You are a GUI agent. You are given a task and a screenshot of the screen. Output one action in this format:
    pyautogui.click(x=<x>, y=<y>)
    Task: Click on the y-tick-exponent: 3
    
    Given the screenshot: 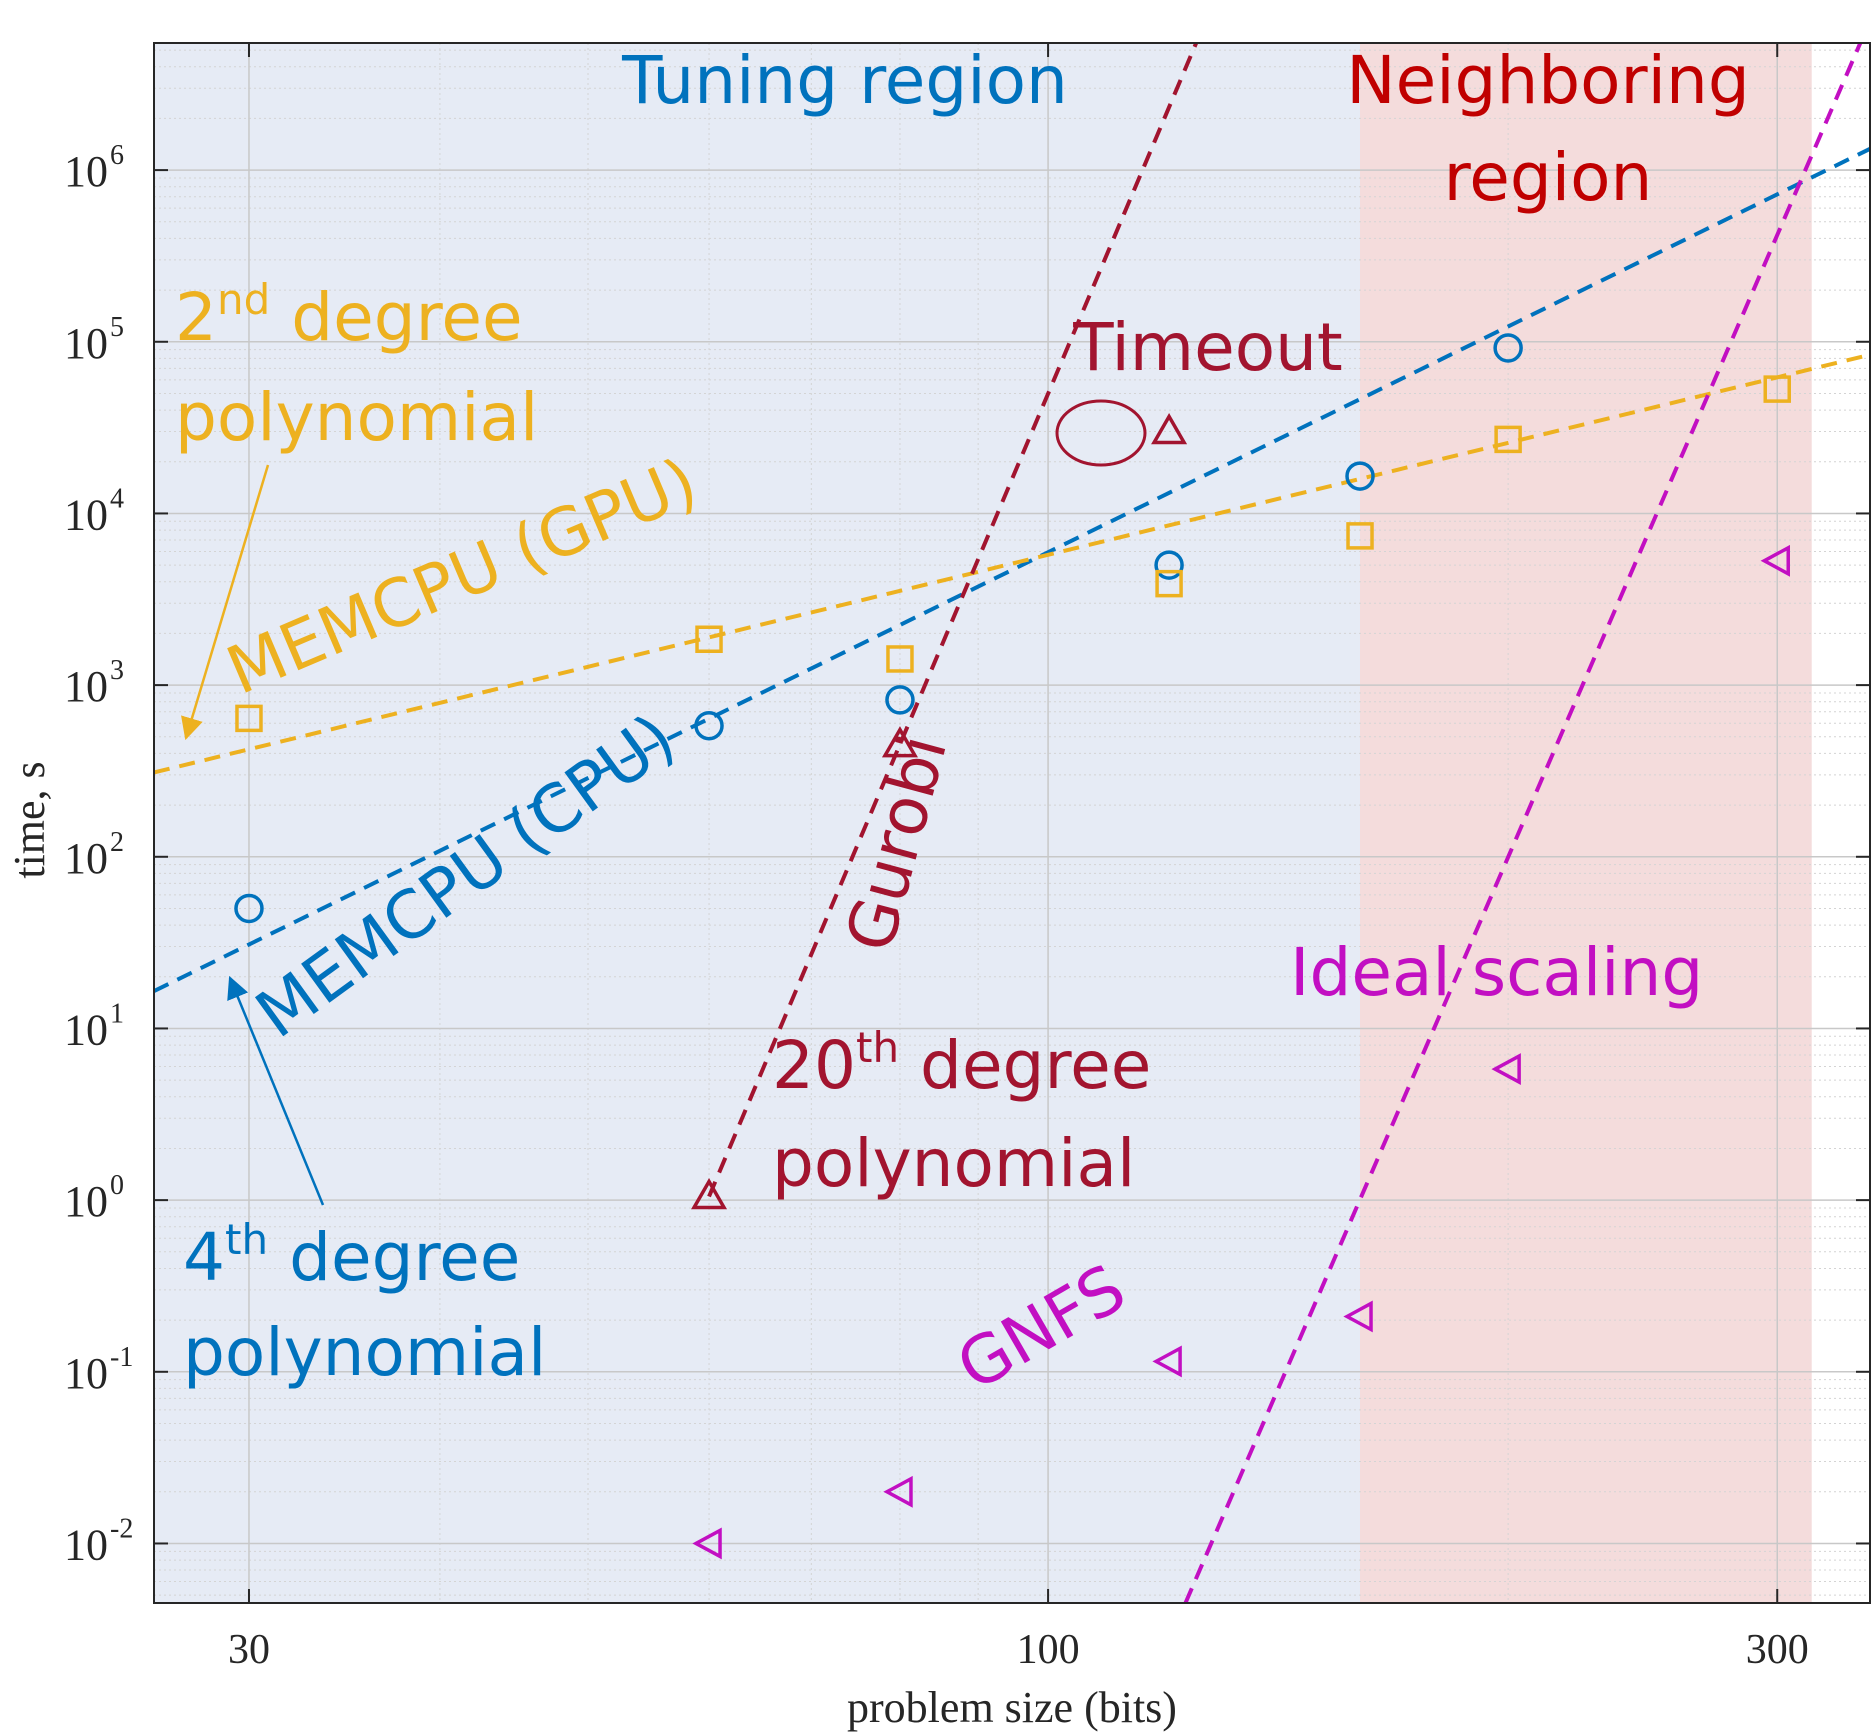 What is the action you would take?
    pyautogui.click(x=117, y=670)
    